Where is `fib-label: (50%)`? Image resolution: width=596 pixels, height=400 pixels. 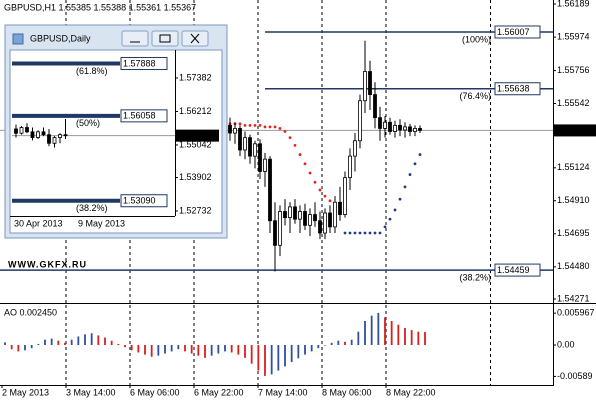 fib-label: (50%) is located at coordinates (88, 123).